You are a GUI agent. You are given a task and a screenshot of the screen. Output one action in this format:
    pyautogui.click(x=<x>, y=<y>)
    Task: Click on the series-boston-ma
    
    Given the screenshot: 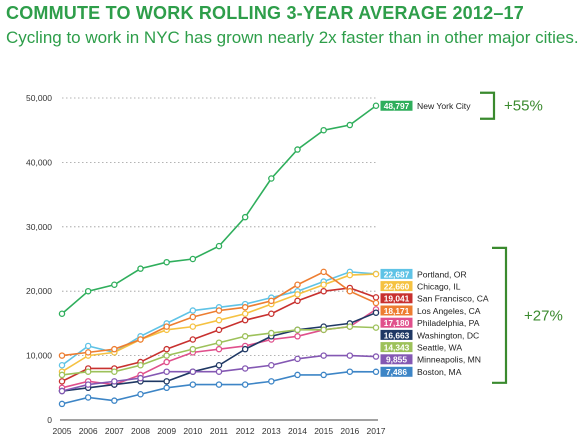 What is the action you would take?
    pyautogui.click(x=219, y=388)
    